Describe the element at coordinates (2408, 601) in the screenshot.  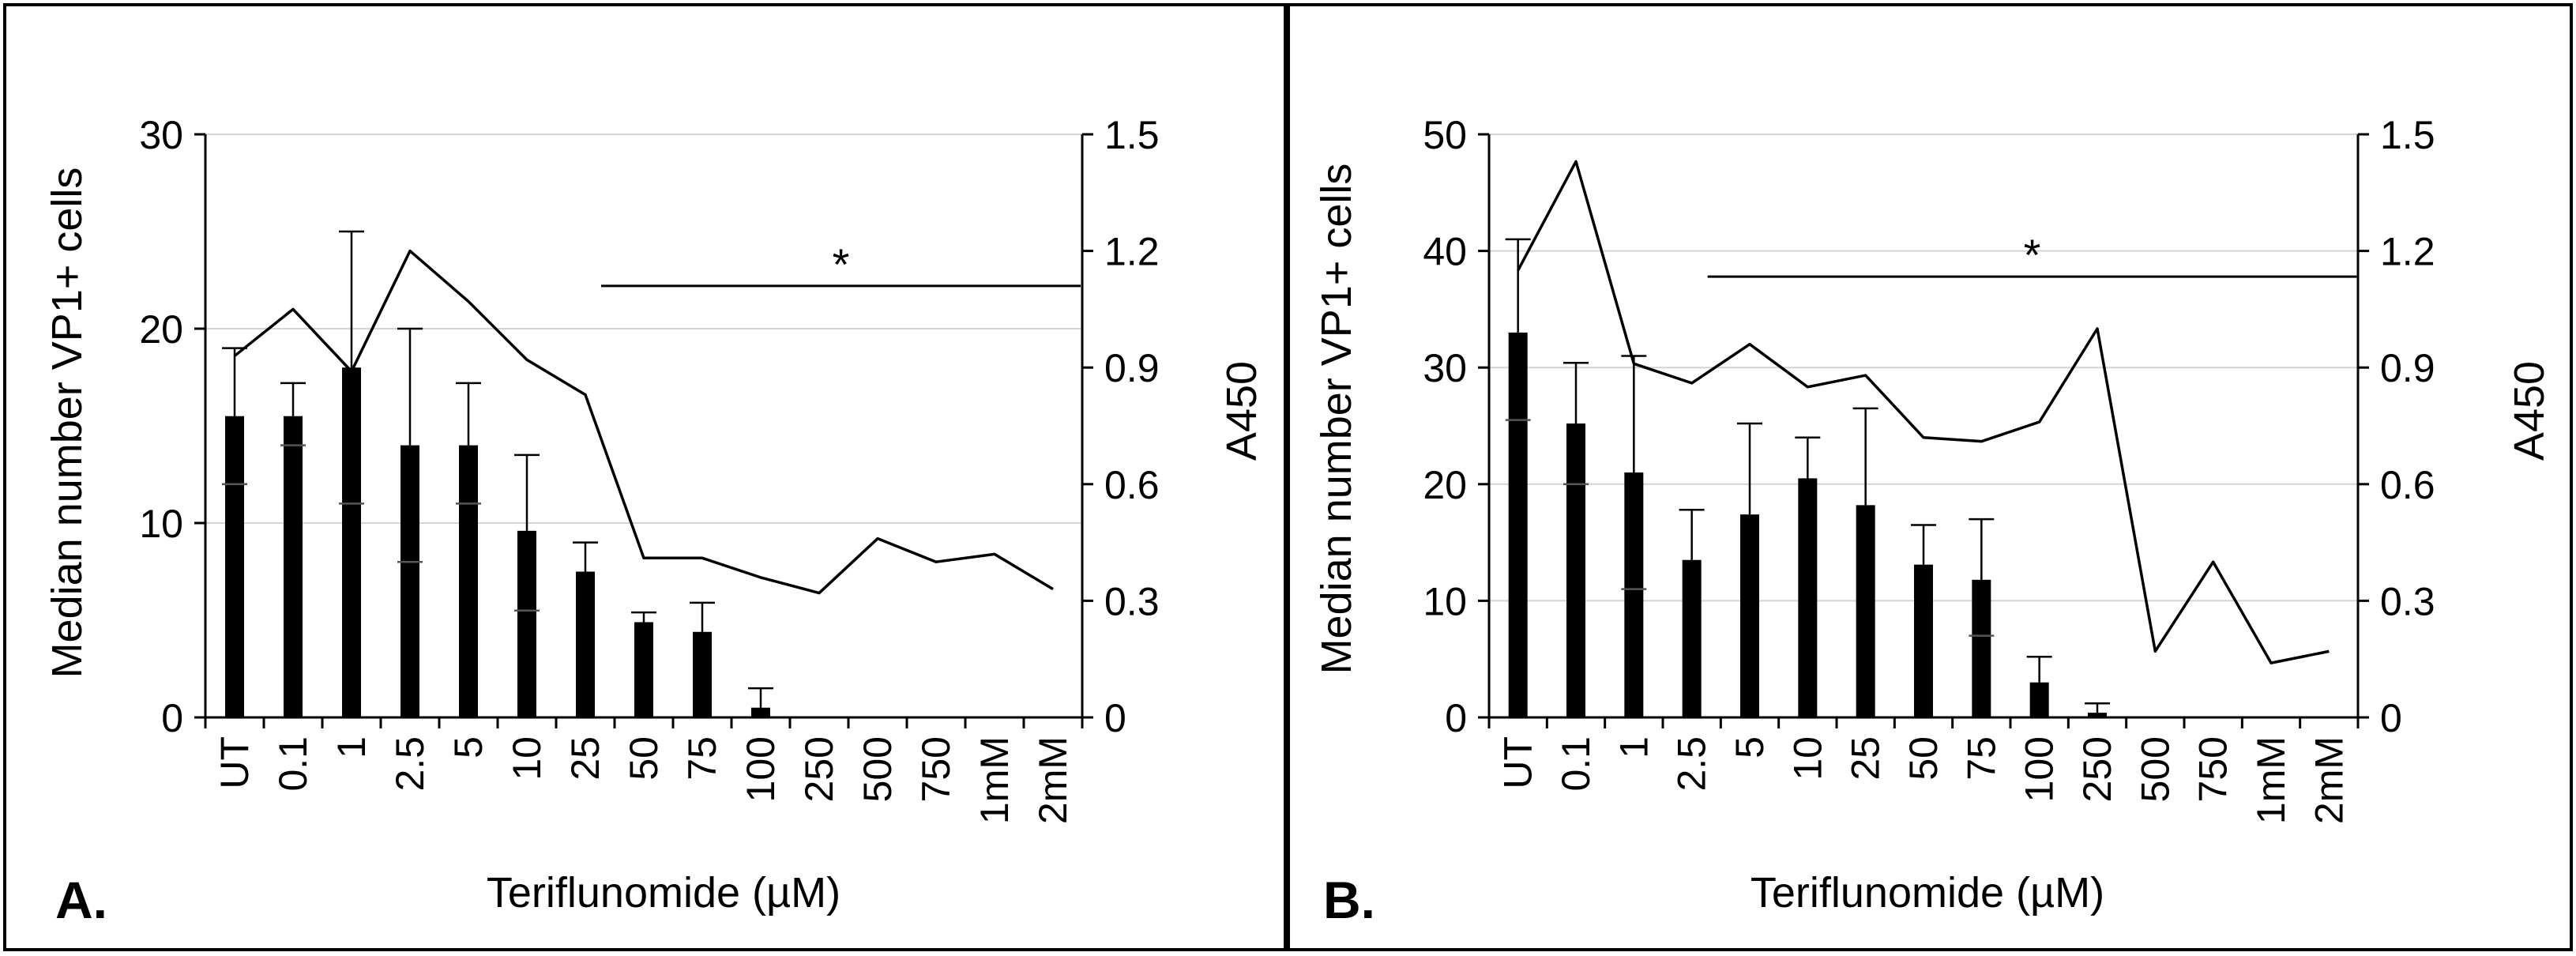
I see `panel-b-right-tick-label: 0.3` at that location.